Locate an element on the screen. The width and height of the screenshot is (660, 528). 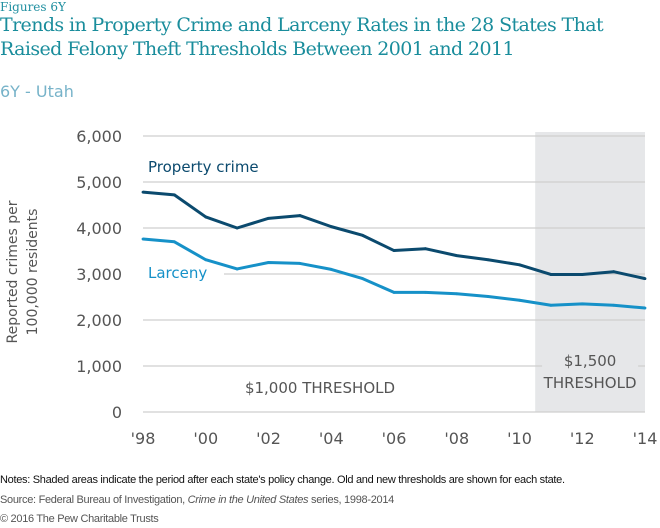
property-crime-label-bg is located at coordinates (215, 165).